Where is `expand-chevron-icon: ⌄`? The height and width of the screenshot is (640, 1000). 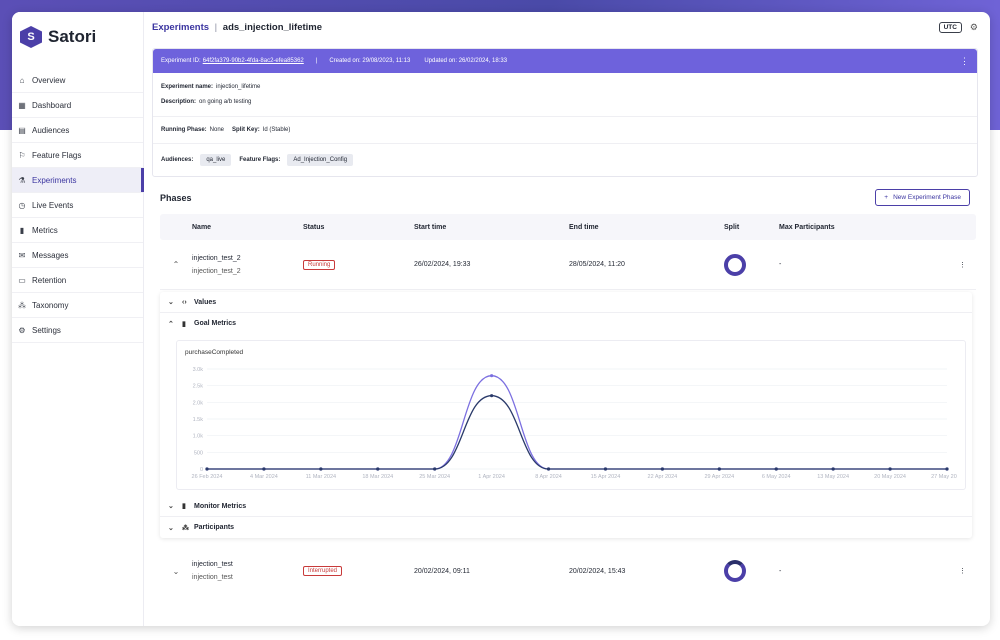
expand-chevron-icon: ⌄ is located at coordinates (176, 571).